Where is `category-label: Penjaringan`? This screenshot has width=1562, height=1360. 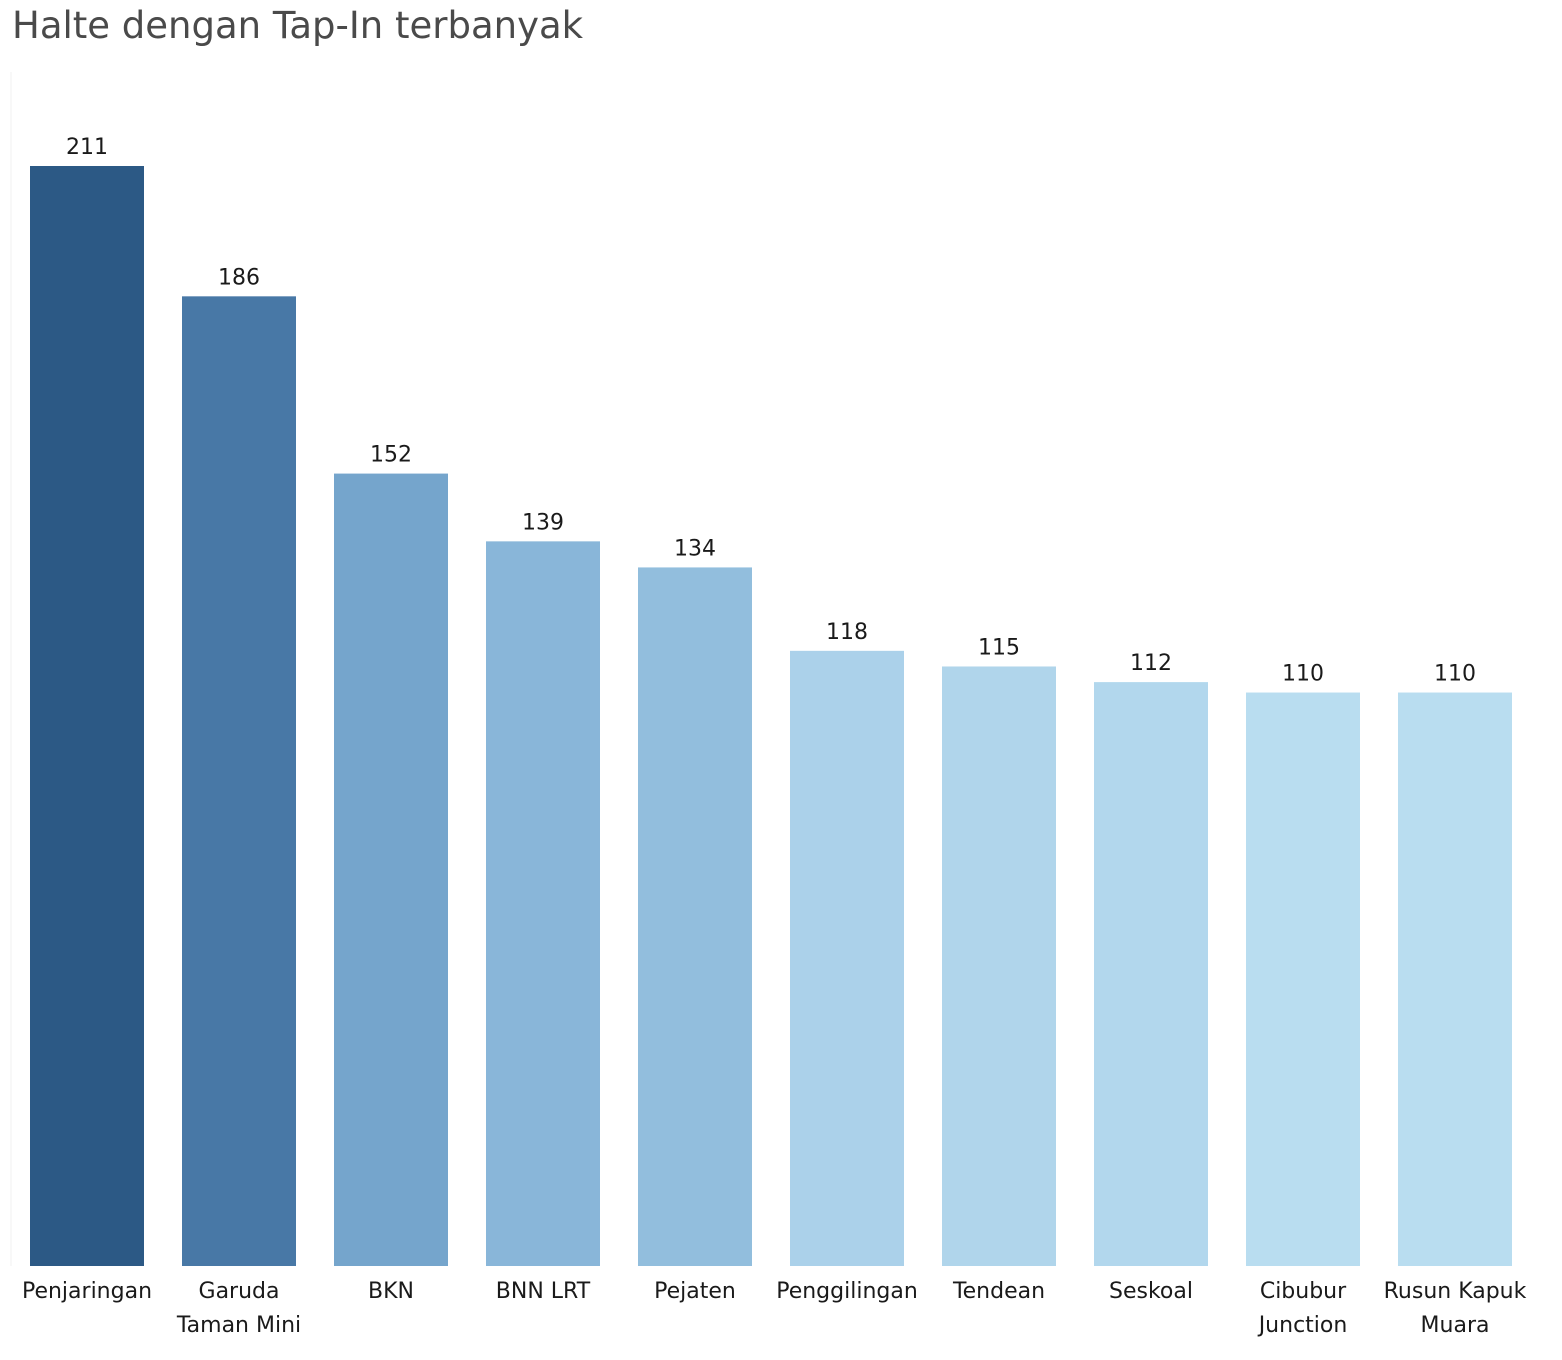
category-label: Penjaringan is located at coordinates (87, 1291).